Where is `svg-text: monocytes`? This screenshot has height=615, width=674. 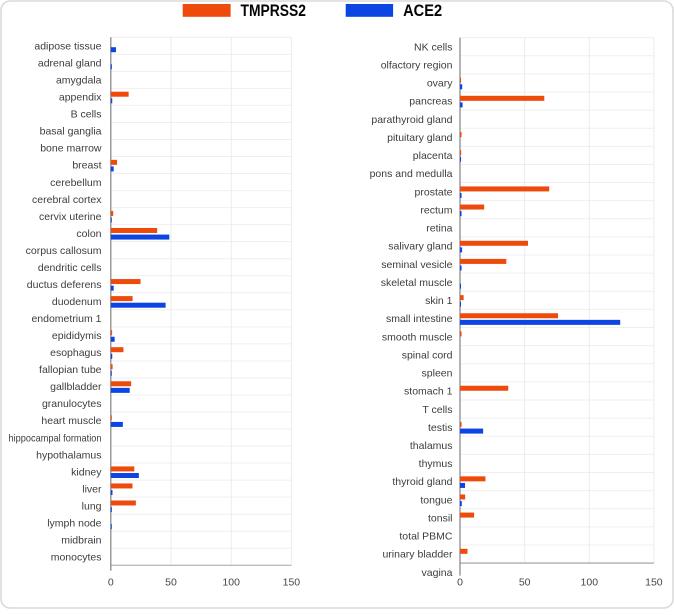
svg-text: monocytes is located at coordinates (76, 557).